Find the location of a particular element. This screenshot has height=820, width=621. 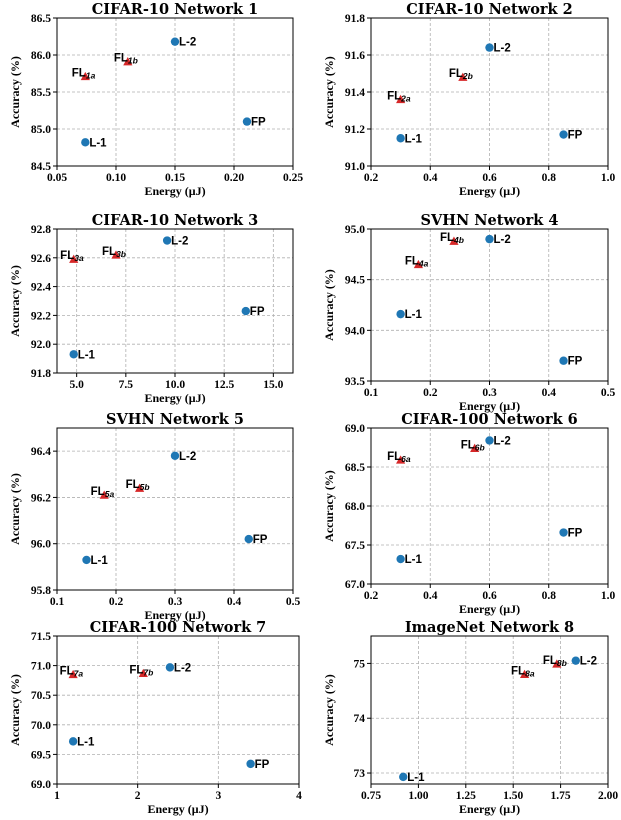

point-fl-8a-label: FL8a is located at coordinates (523, 671).